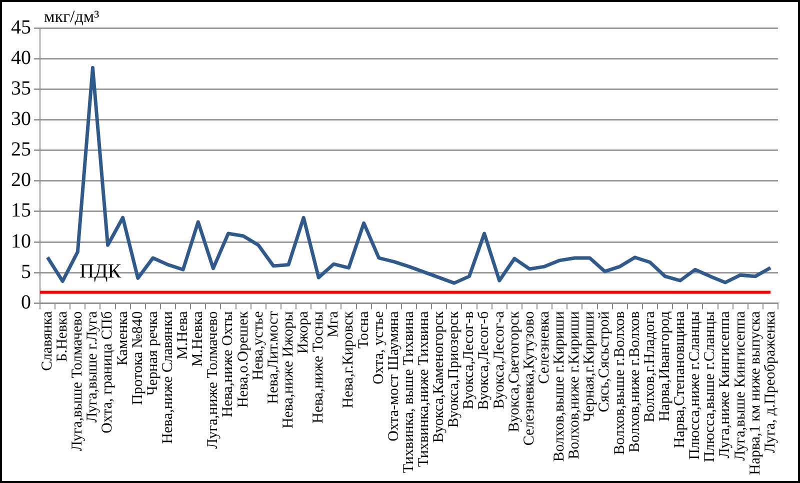 This screenshot has height=483, width=800. Describe the element at coordinates (138, 358) in the screenshot. I see `x-tick-label: Протока №840` at that location.